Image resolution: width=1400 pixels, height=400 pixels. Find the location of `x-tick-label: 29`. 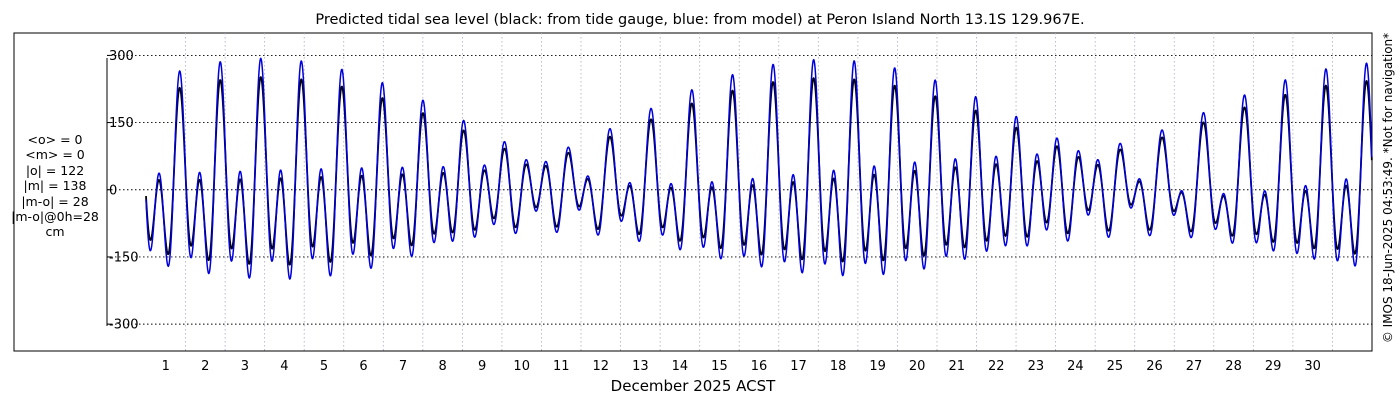

x-tick-label: 29 is located at coordinates (1273, 366).